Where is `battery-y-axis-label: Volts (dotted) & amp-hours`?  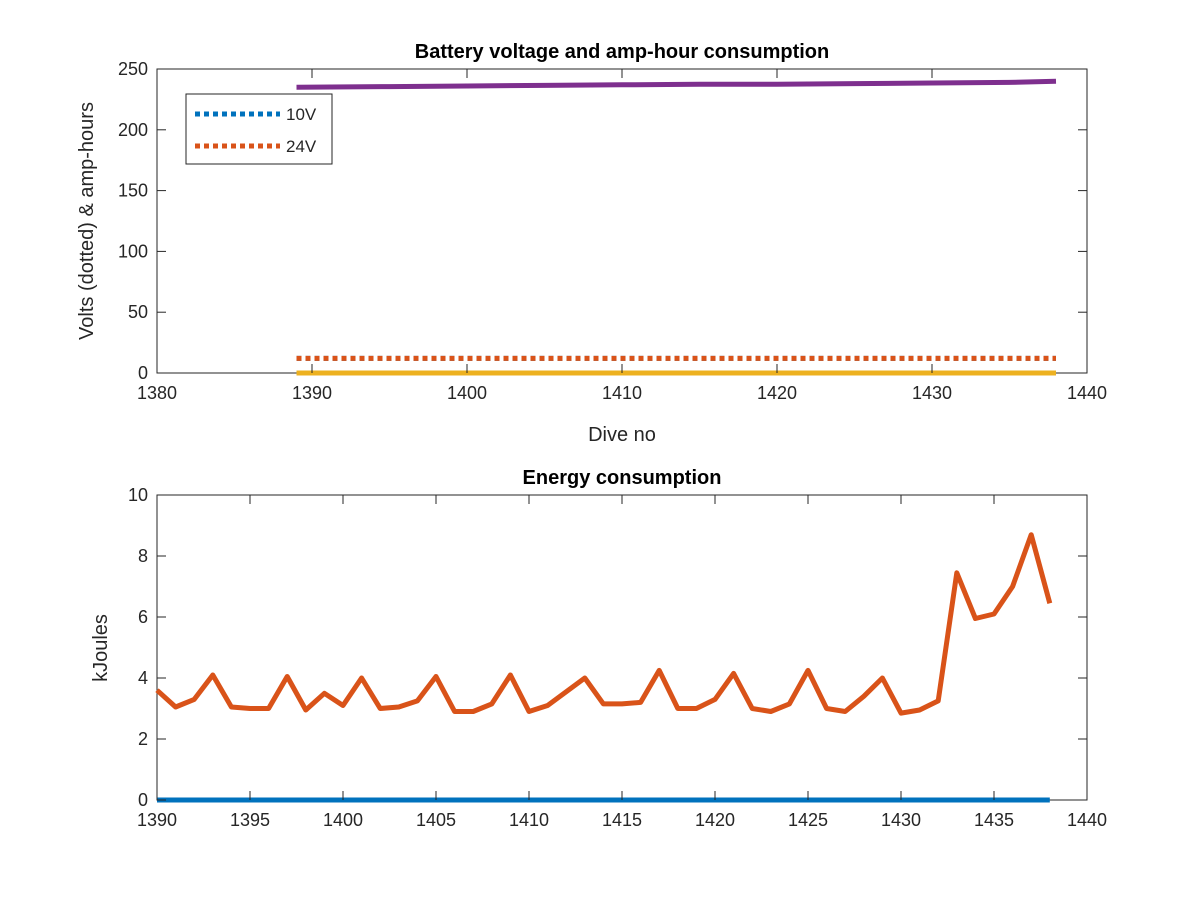
battery-y-axis-label: Volts (dotted) & amp-hours is located at coordinates (87, 221).